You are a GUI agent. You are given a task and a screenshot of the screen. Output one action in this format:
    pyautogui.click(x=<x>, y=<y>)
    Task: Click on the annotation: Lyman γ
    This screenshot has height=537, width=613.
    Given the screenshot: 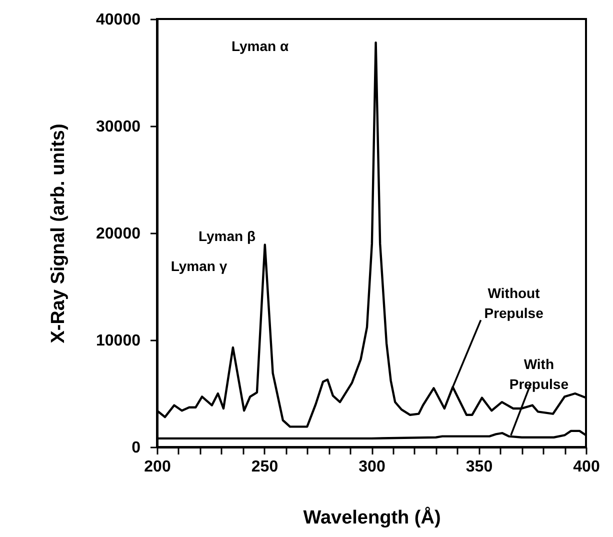 What is the action you would take?
    pyautogui.click(x=199, y=266)
    